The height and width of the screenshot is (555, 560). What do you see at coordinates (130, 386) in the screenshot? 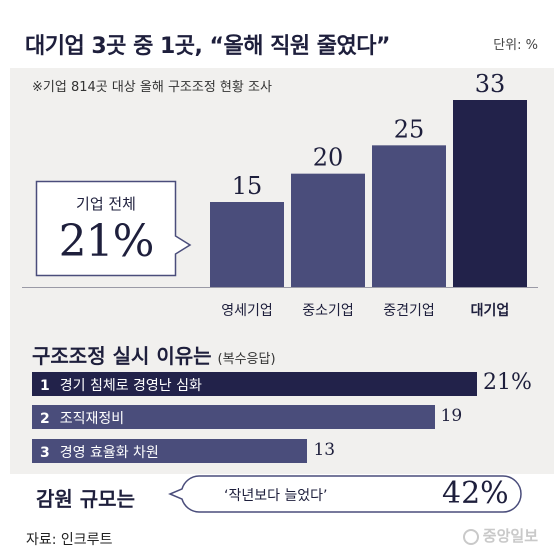
I see `reason-text-0: 경기 침체로 경영난 심화` at bounding box center [130, 386].